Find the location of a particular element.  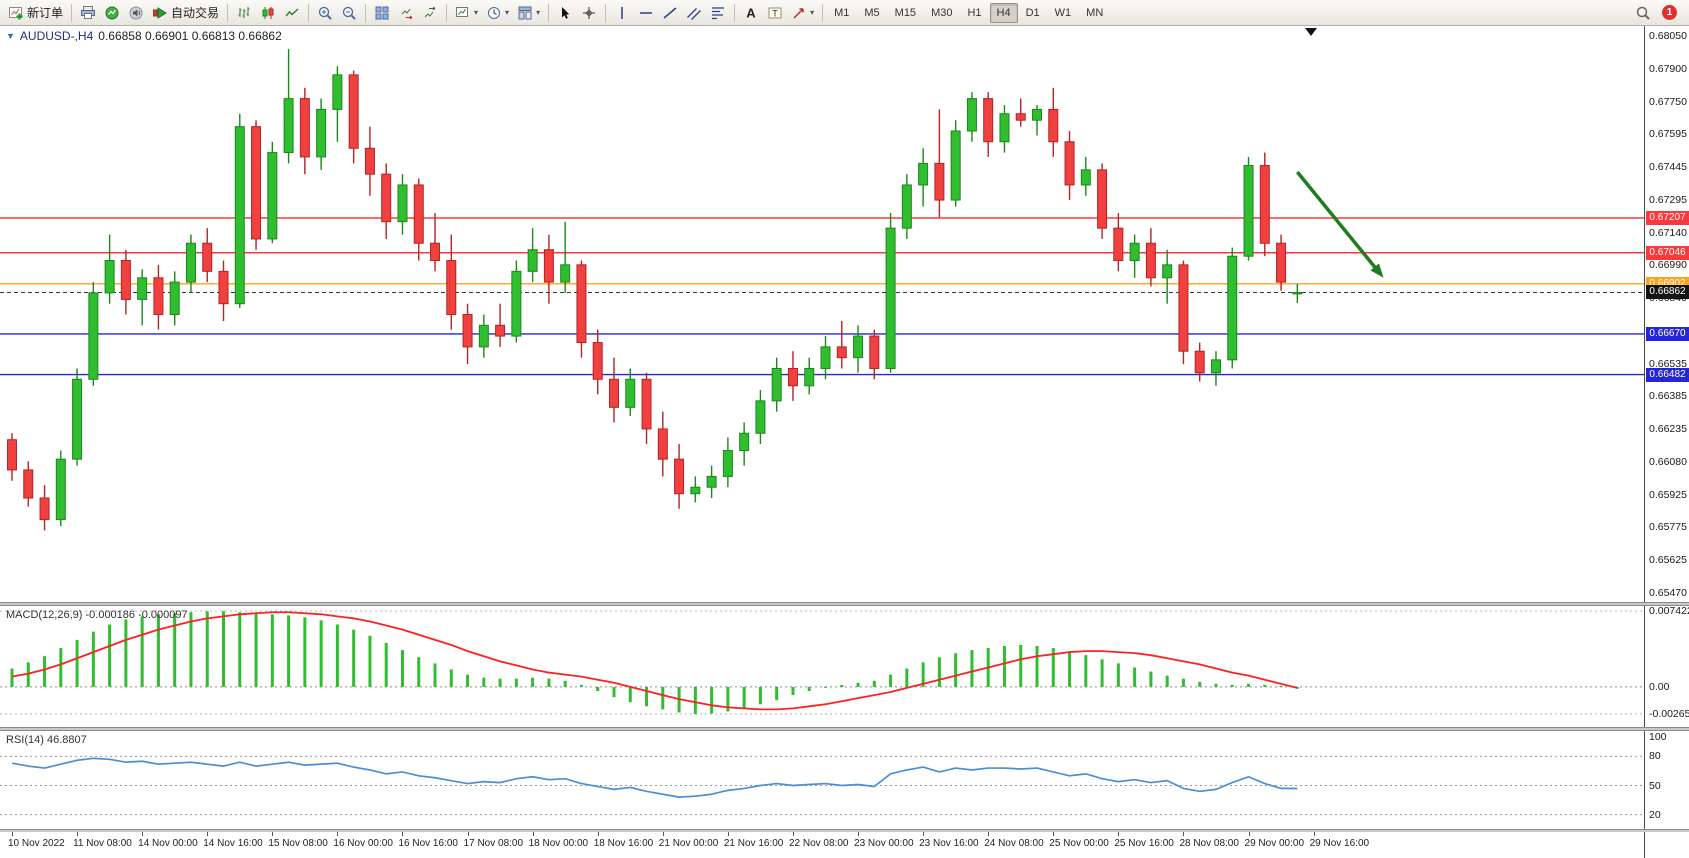

timeframe-button-h1: H1 is located at coordinates (974, 12).